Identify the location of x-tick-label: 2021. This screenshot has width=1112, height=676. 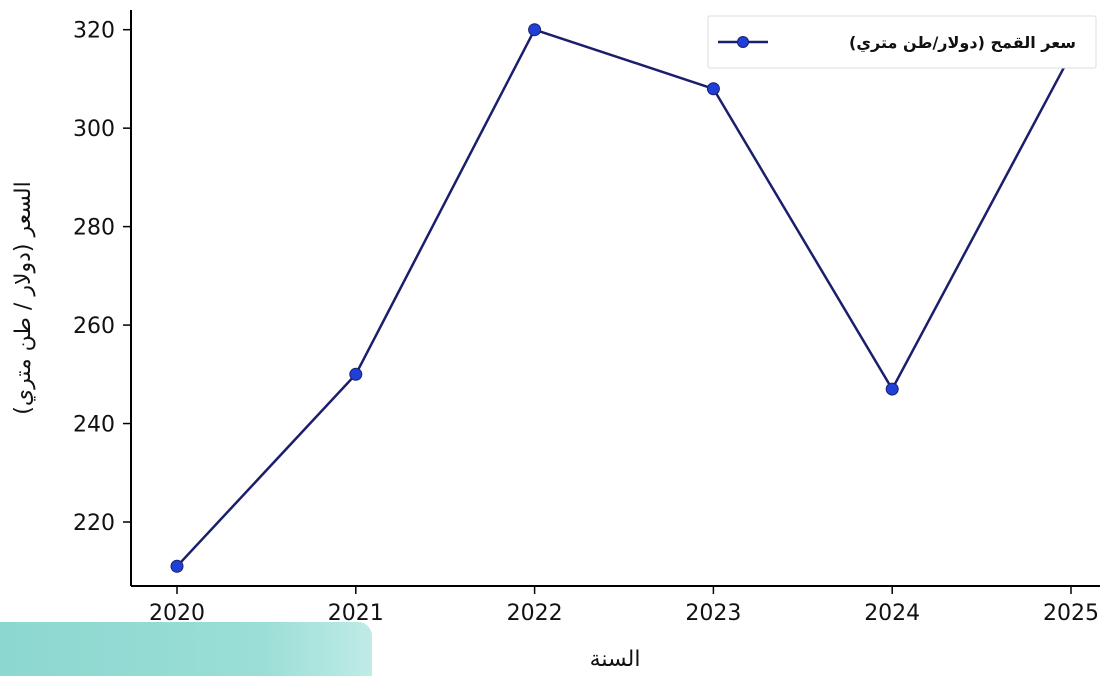
(356, 613).